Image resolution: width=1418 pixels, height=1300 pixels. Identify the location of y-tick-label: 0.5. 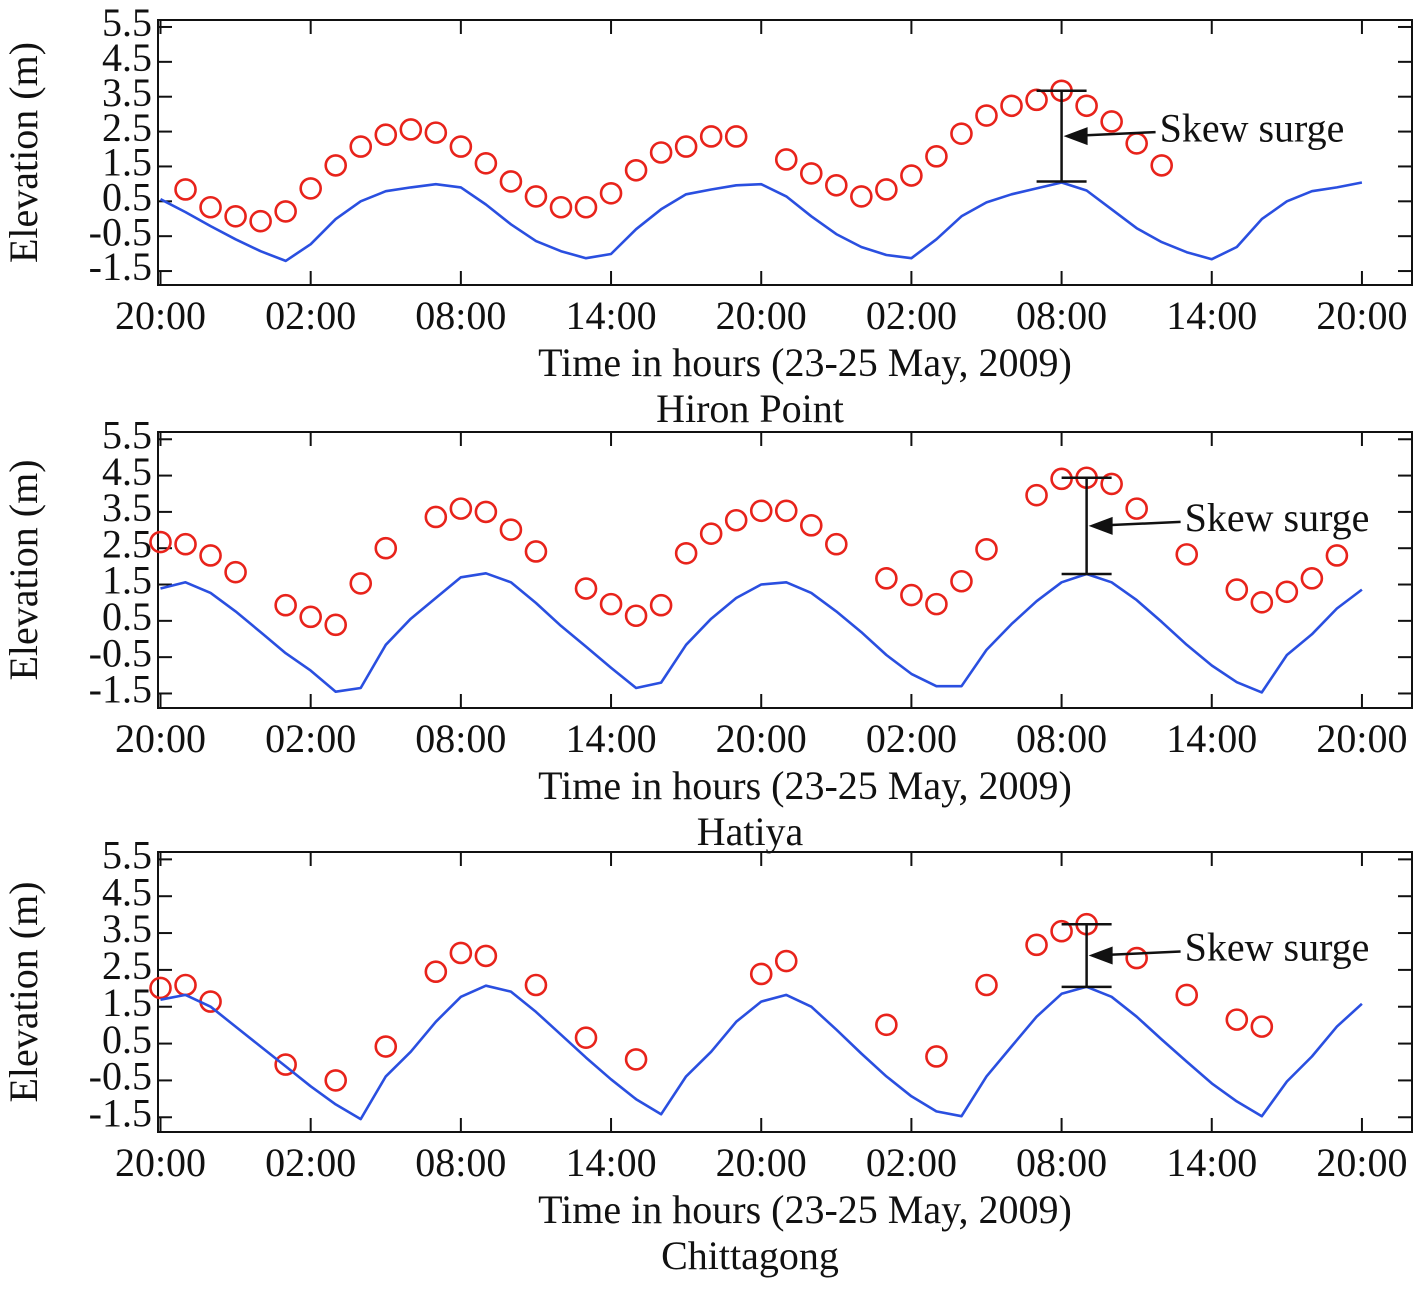
(127, 196).